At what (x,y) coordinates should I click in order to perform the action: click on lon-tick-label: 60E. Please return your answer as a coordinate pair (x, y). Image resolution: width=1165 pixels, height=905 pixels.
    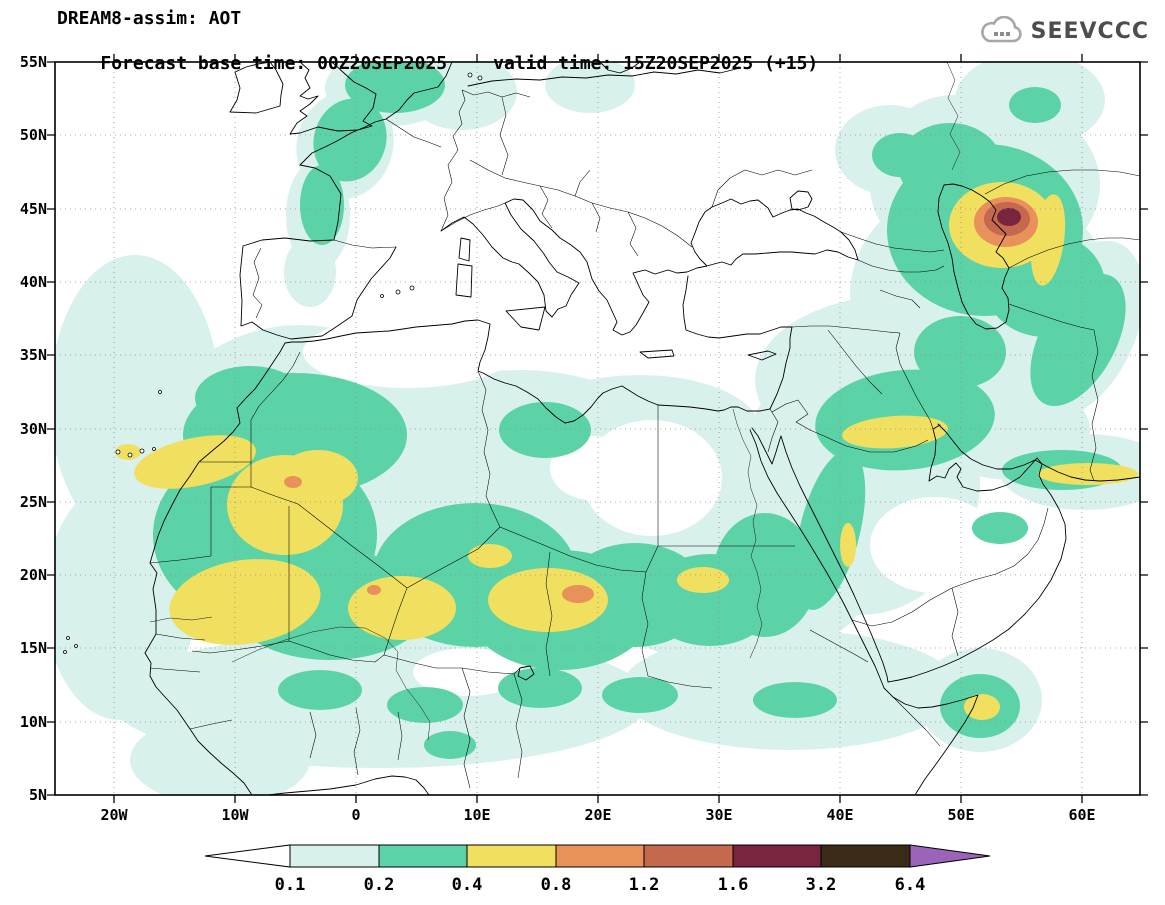
    Looking at the image, I should click on (1081, 815).